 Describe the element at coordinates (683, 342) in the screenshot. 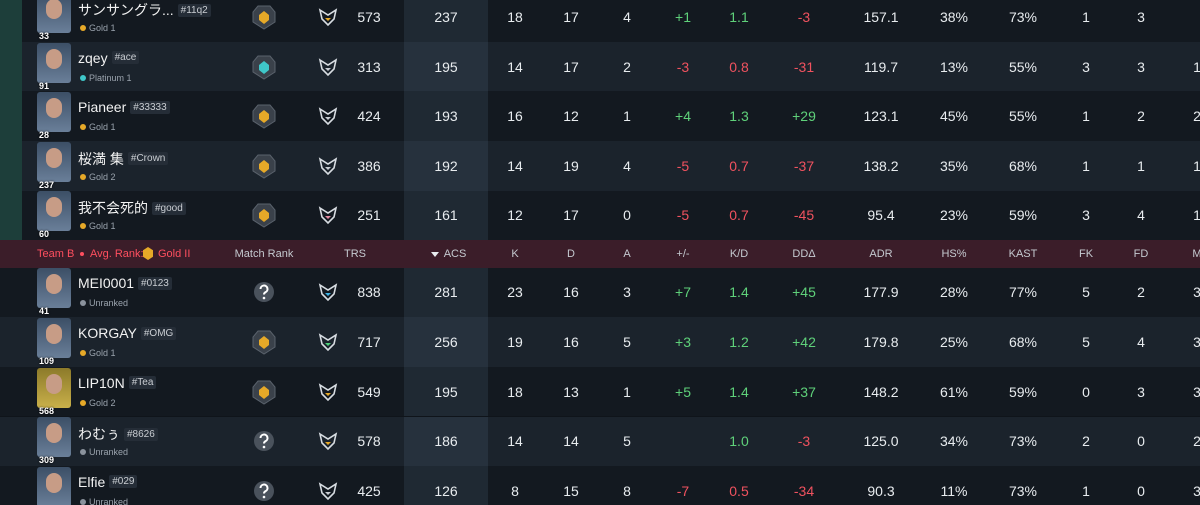

I see `stat-pm: +3` at that location.